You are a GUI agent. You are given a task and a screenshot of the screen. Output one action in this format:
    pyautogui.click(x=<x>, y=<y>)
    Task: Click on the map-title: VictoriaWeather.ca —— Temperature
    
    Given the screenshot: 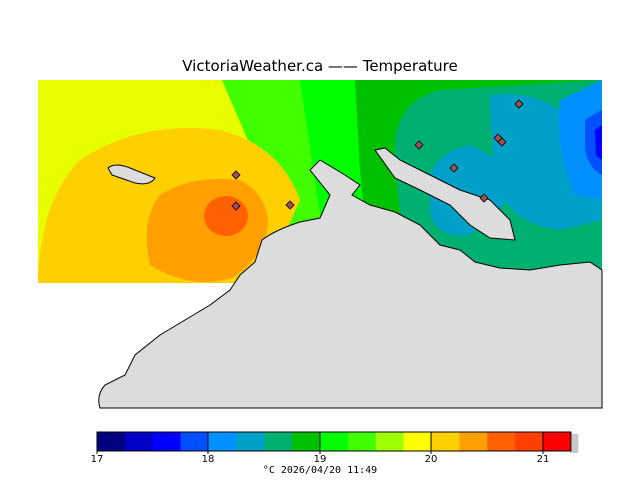 What is the action you would take?
    pyautogui.click(x=320, y=66)
    